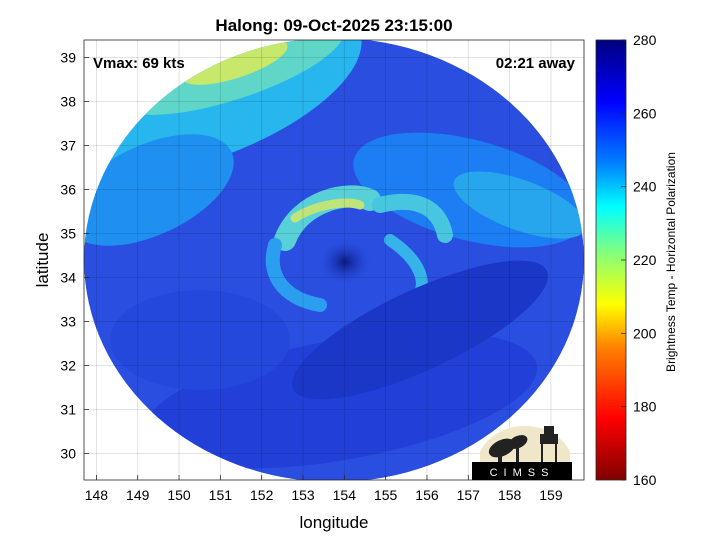 The width and height of the screenshot is (720, 540). What do you see at coordinates (510, 495) in the screenshot?
I see `x-tick-label: 158` at bounding box center [510, 495].